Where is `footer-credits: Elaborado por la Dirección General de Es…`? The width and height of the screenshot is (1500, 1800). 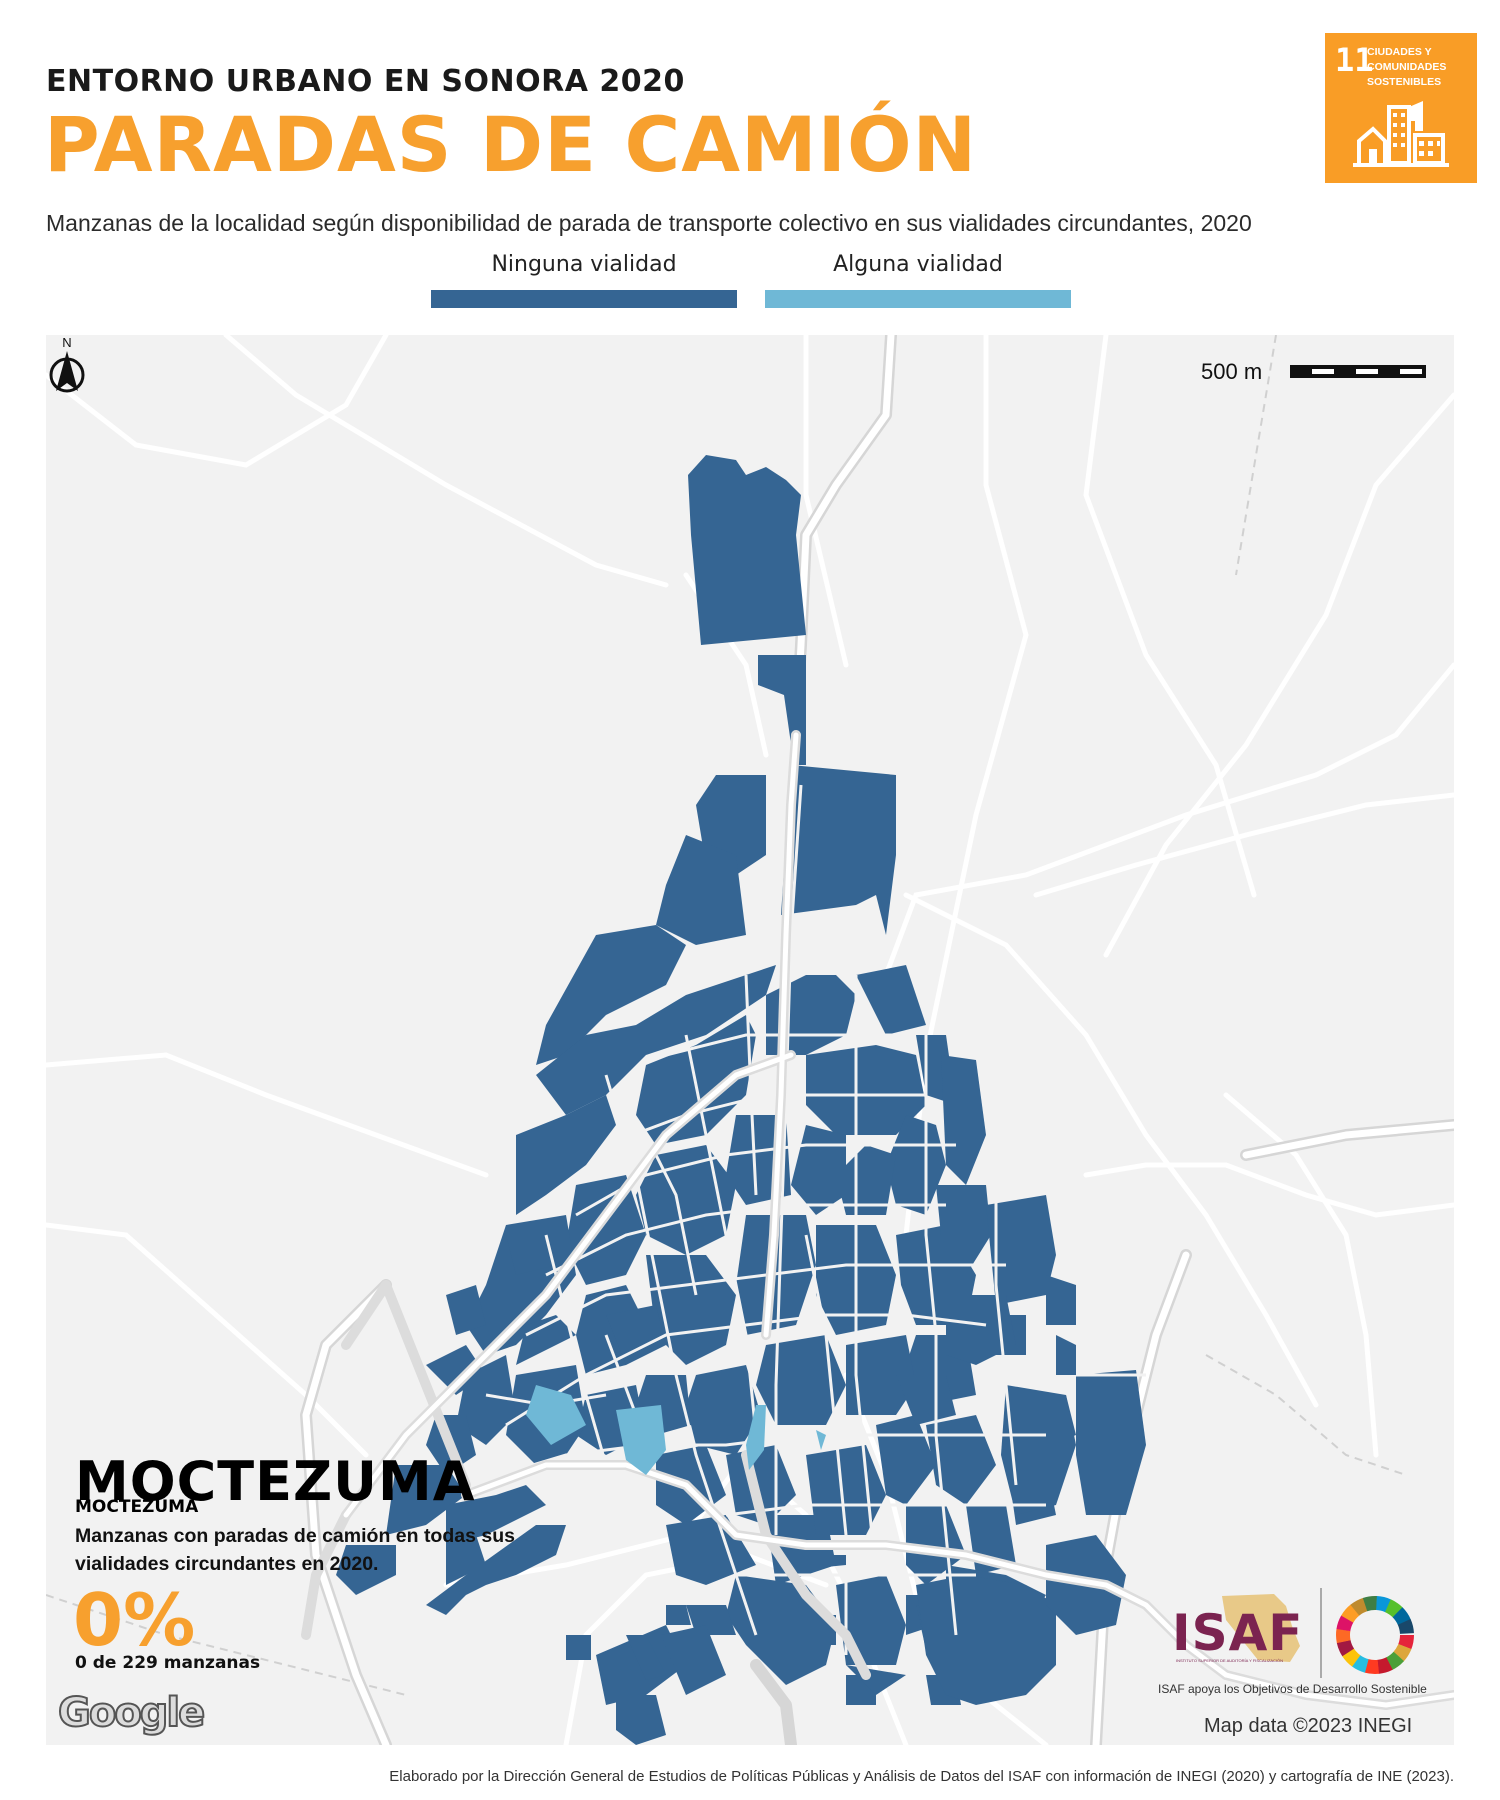
footer-credits: Elaborado por la Dirección General de Es… is located at coordinates (921, 1776).